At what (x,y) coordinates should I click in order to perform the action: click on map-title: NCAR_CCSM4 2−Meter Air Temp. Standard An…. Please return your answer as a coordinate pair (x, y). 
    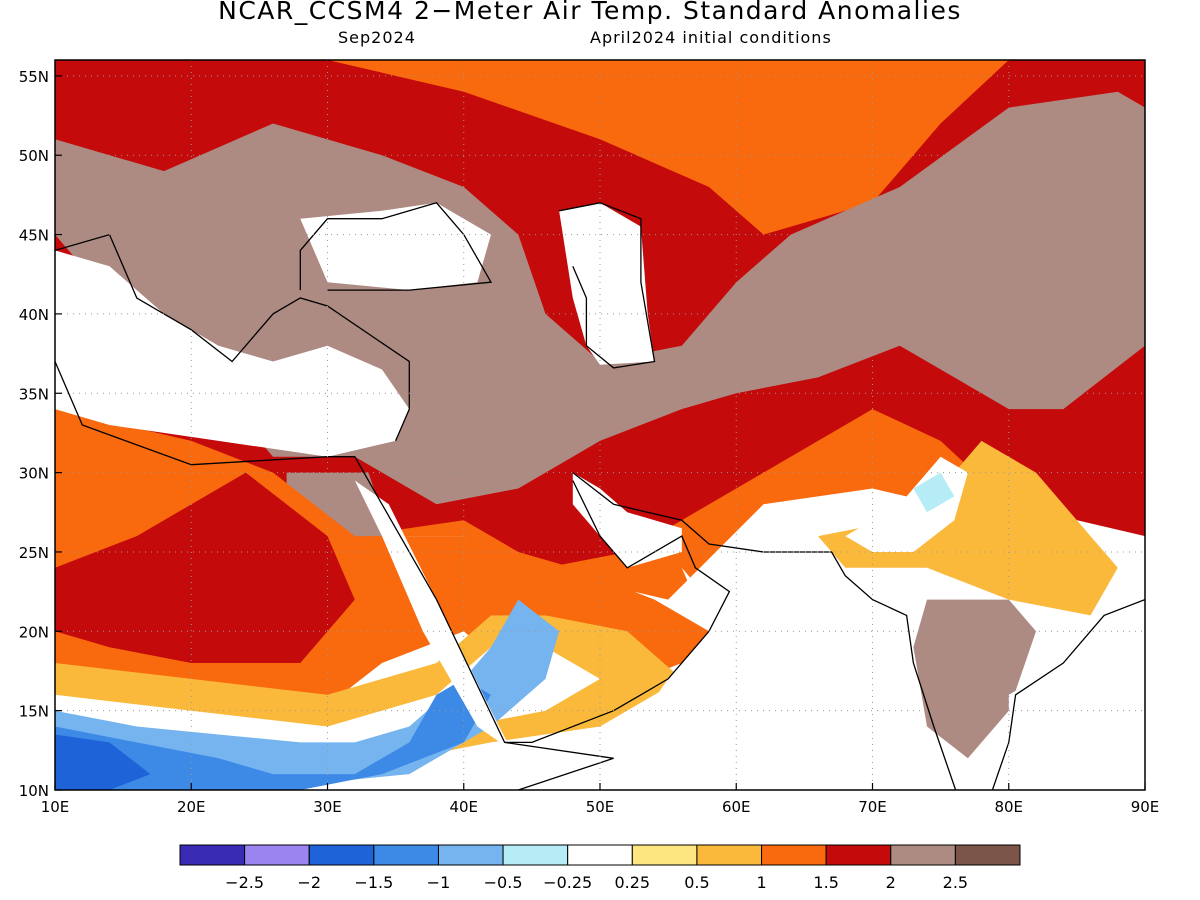
    Looking at the image, I should click on (590, 12).